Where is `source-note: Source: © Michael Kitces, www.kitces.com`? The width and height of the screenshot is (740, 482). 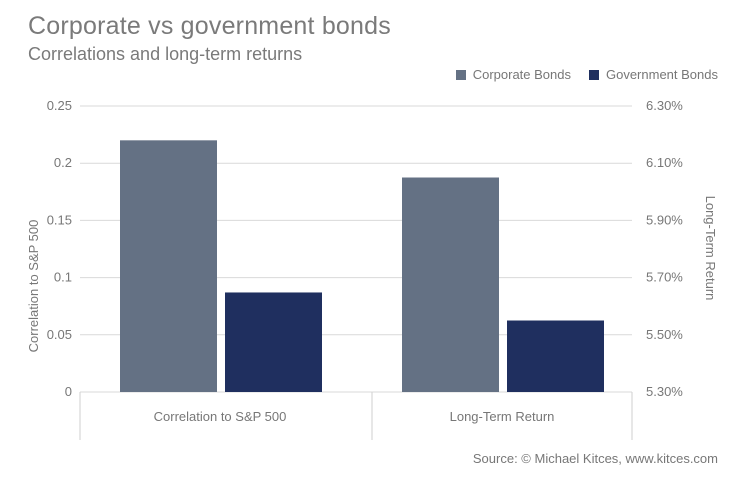 source-note: Source: © Michael Kitces, www.kitces.com is located at coordinates (595, 458).